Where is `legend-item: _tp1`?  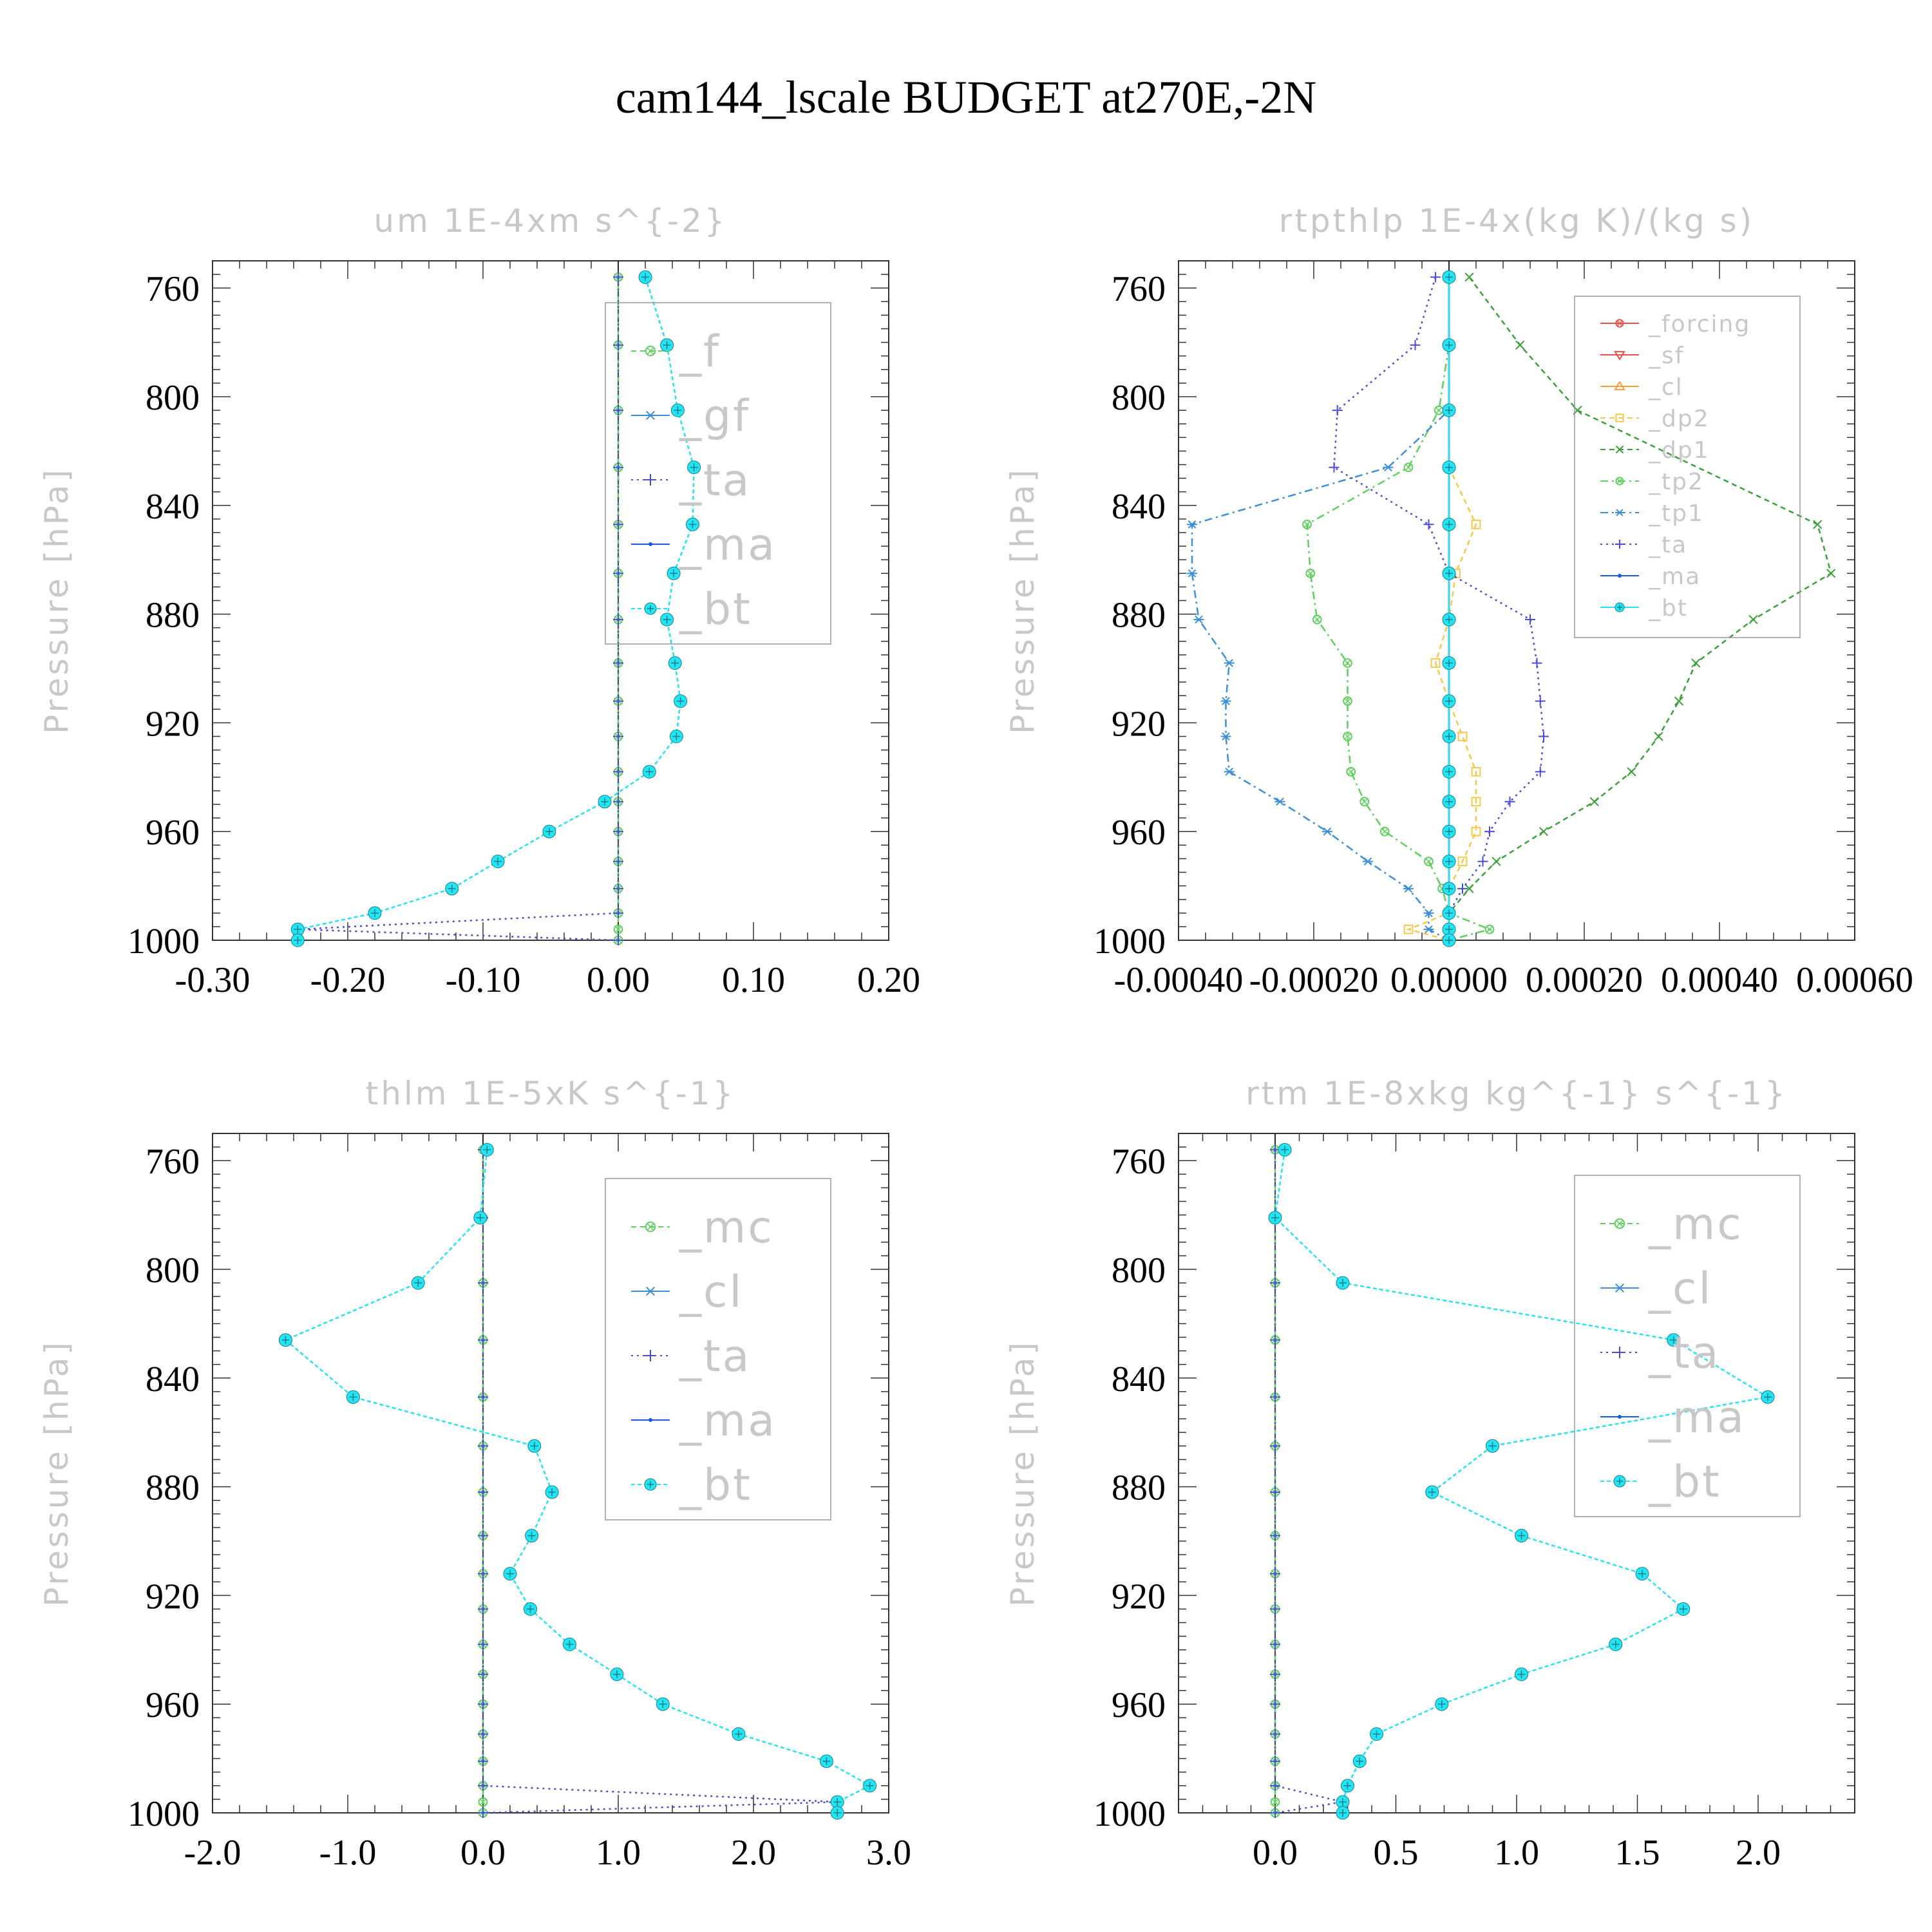
legend-item: _tp1 is located at coordinates (1652, 513).